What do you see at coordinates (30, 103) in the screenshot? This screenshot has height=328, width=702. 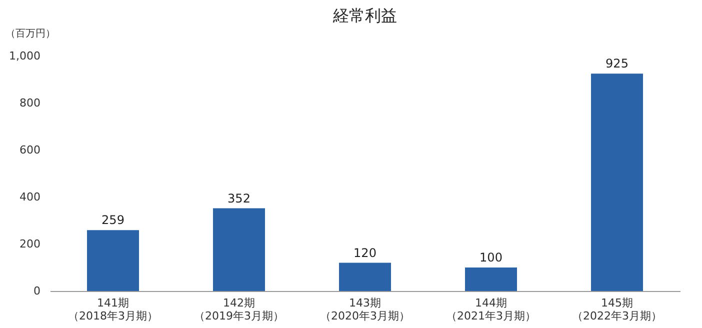 I see `y-tick-label: 800` at bounding box center [30, 103].